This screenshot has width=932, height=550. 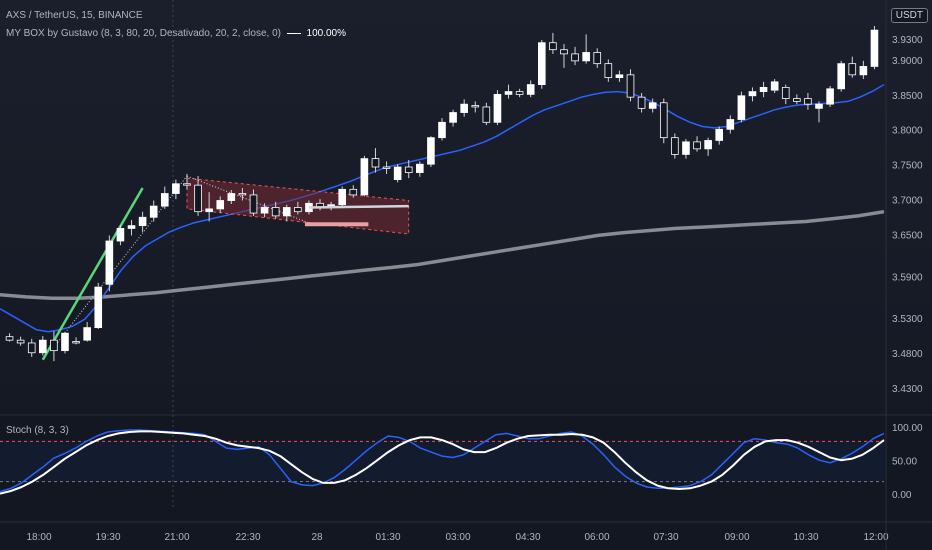 I want to click on stoch-tick-label: 50.00, so click(x=904, y=462).